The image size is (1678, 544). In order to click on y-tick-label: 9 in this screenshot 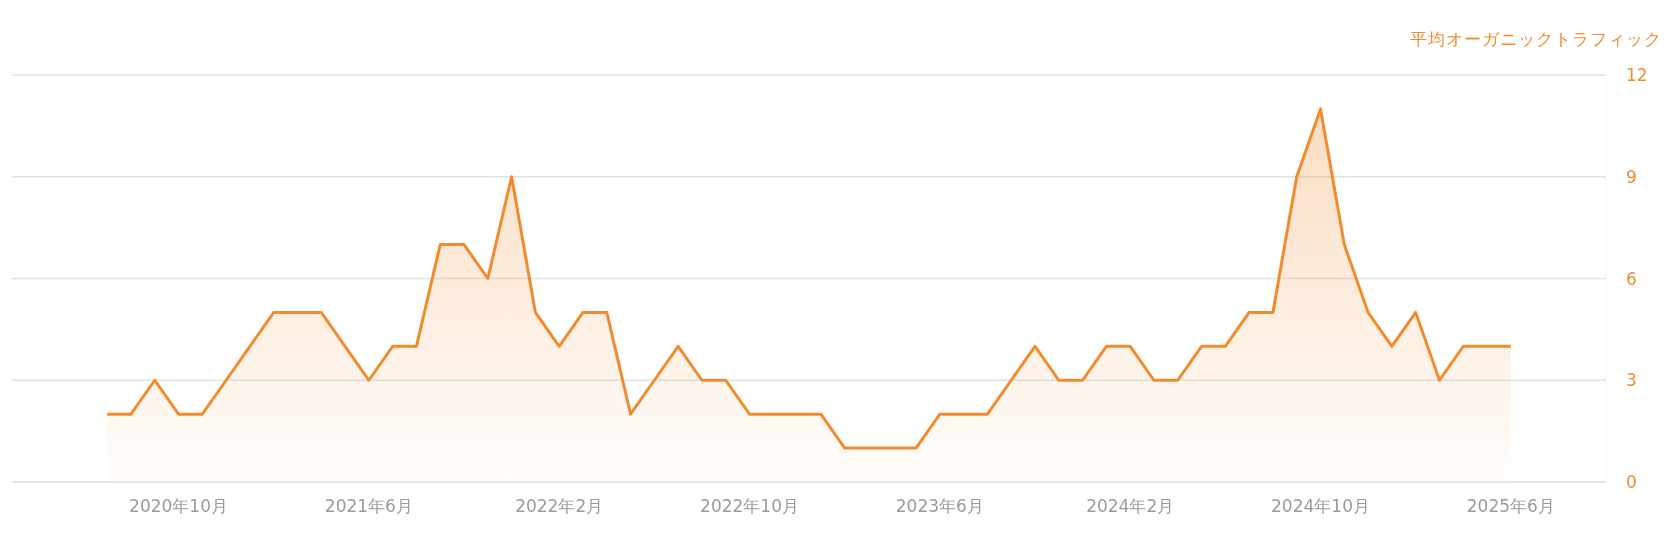, I will do `click(1631, 176)`.